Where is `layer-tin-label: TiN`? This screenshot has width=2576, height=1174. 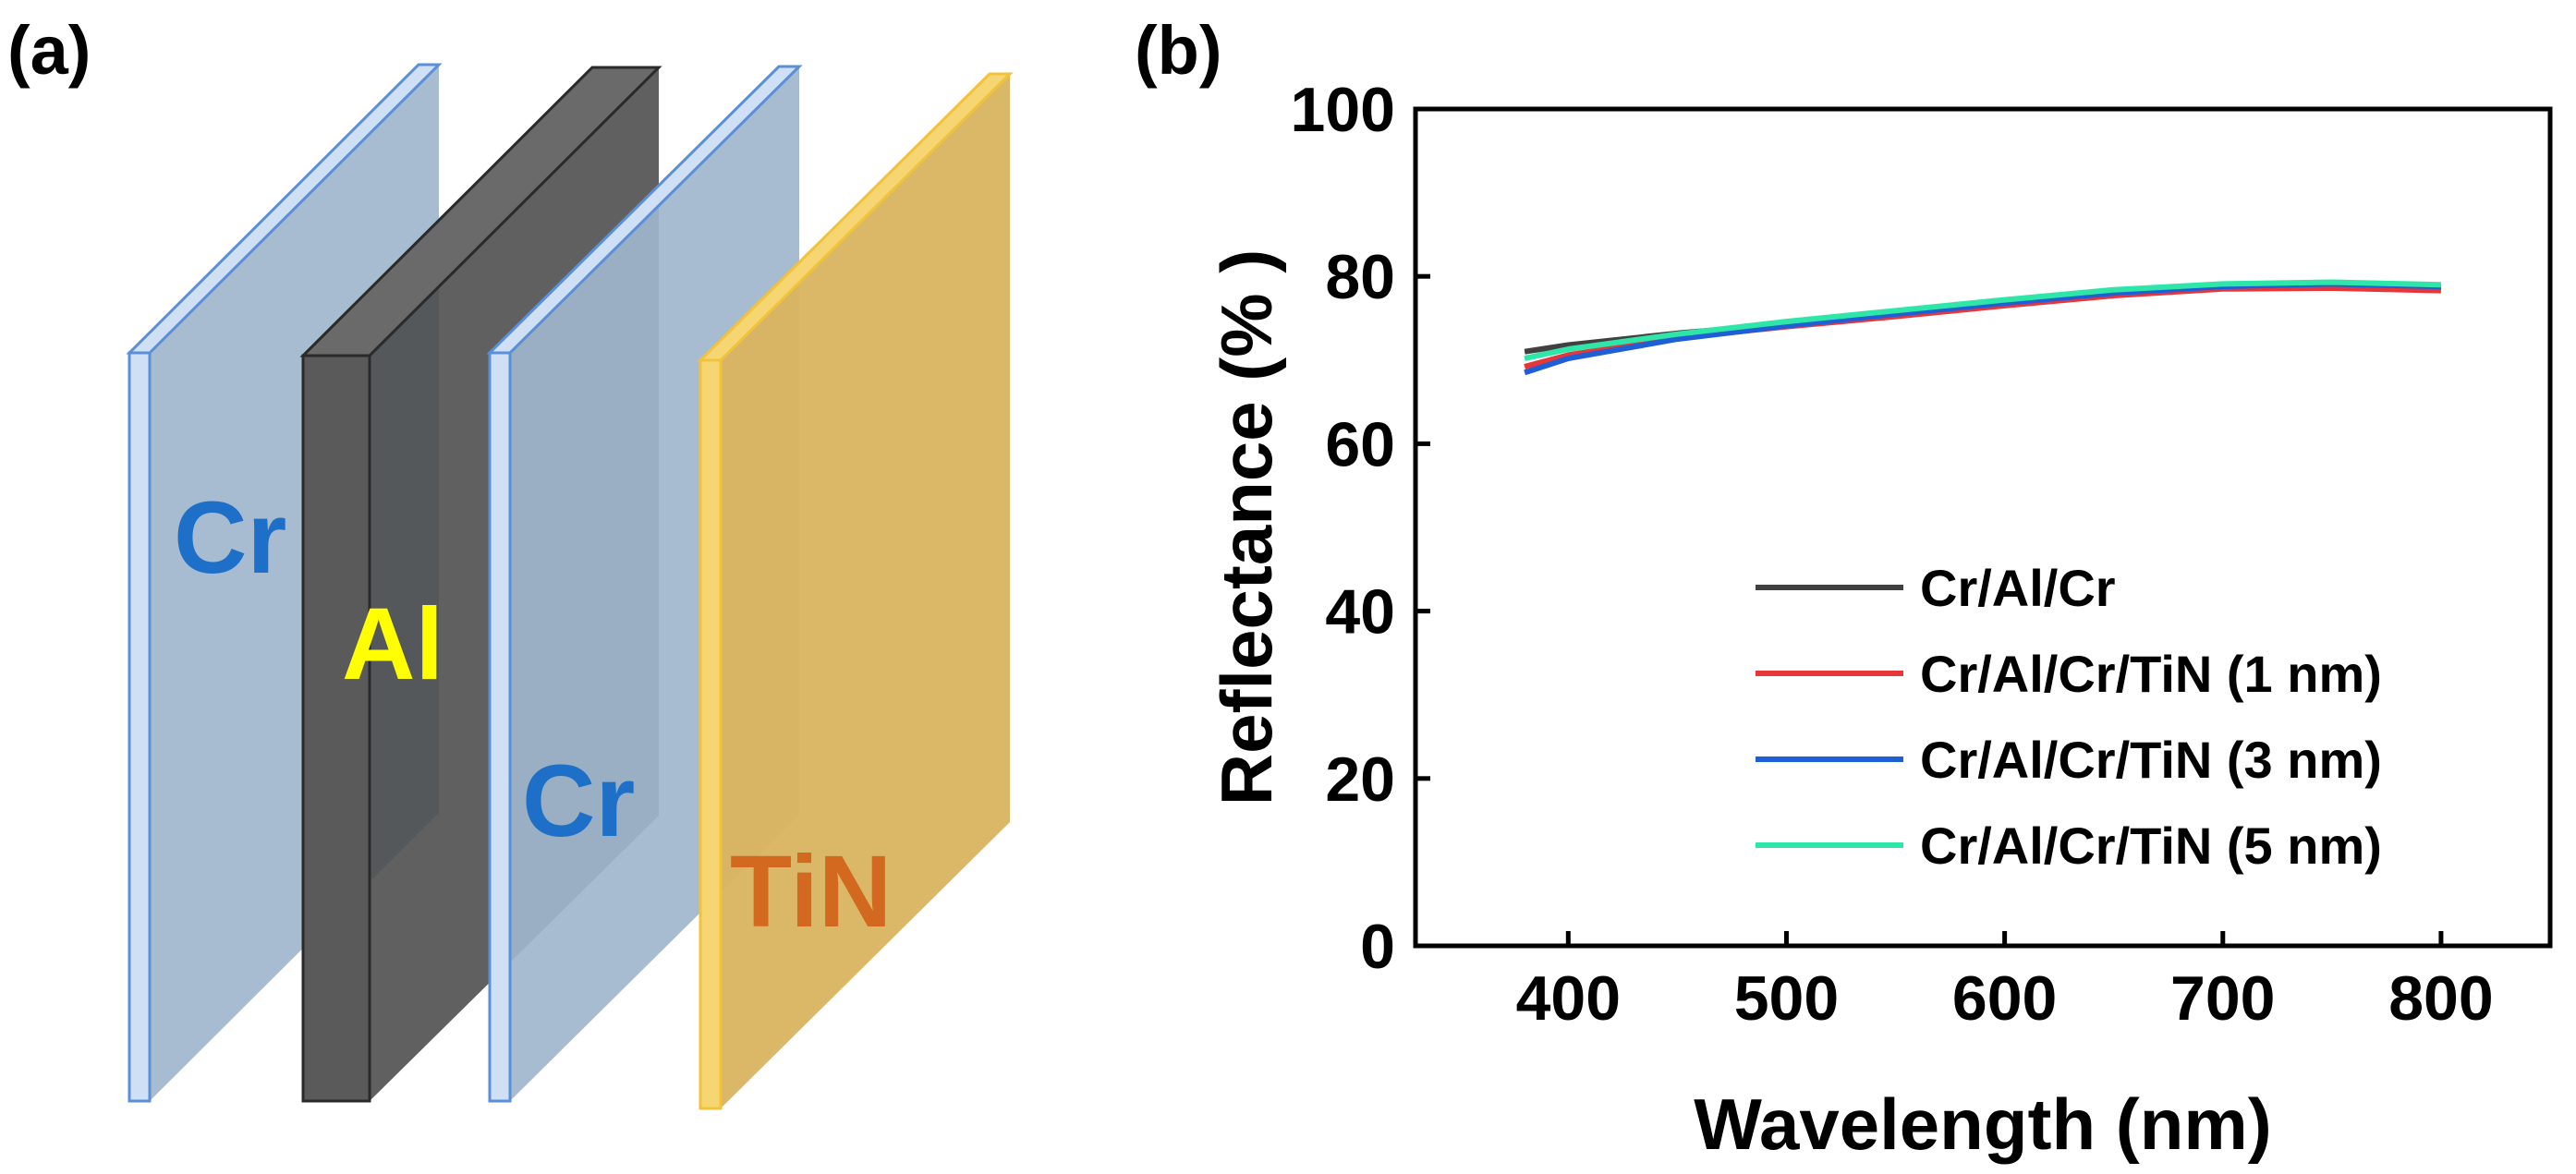
layer-tin-label: TiN is located at coordinates (811, 892).